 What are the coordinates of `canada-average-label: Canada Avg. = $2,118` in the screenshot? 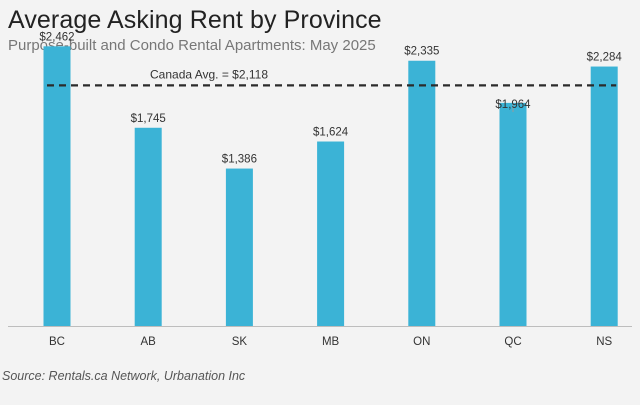 It's located at (209, 74).